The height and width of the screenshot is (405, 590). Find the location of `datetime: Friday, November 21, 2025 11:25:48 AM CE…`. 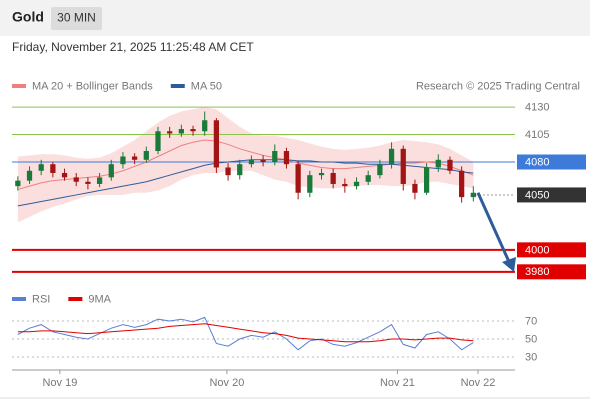

datetime: Friday, November 21, 2025 11:25:48 AM CE… is located at coordinates (133, 47).